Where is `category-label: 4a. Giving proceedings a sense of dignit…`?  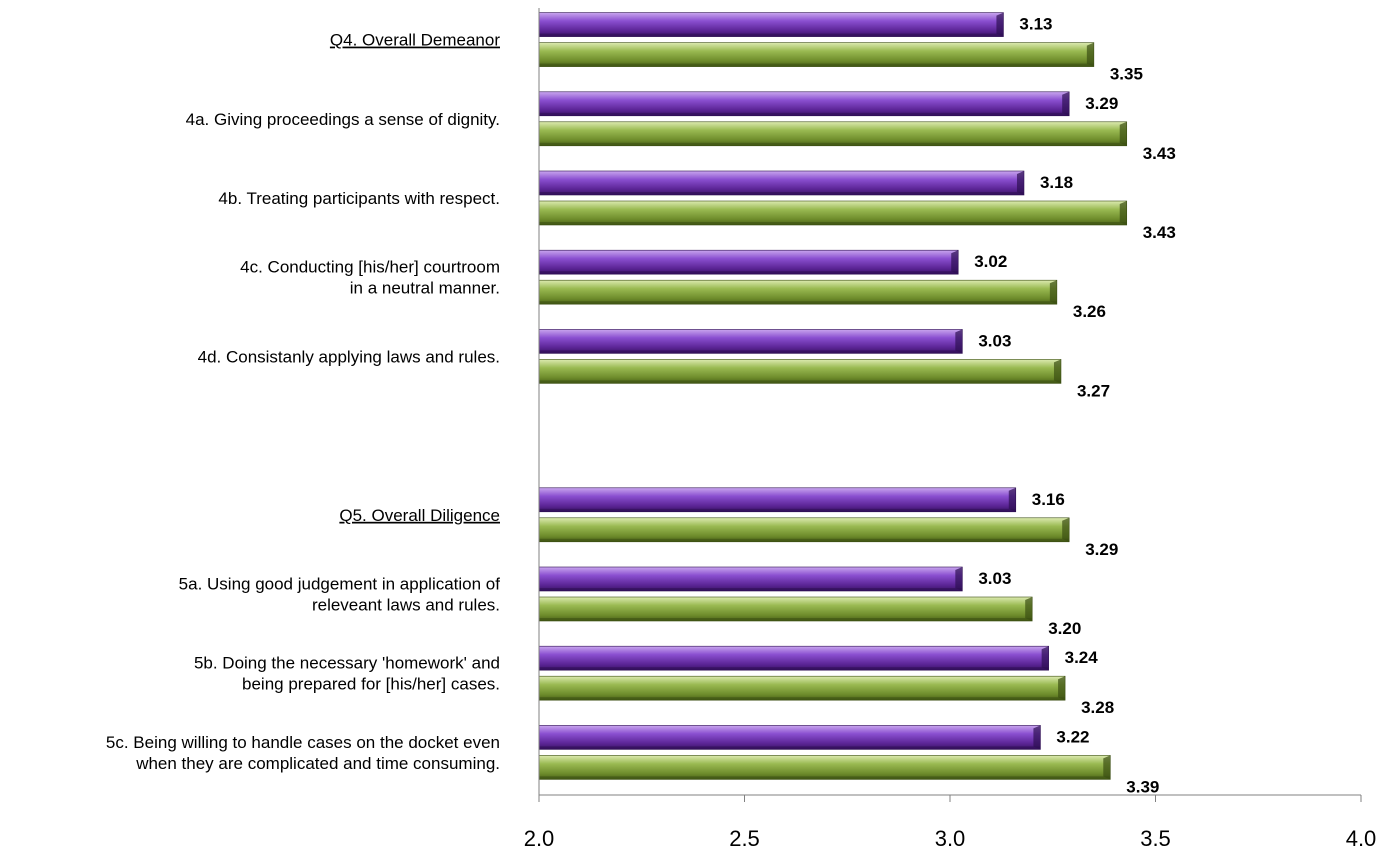 category-label: 4a. Giving proceedings a sense of dignit… is located at coordinates (343, 119).